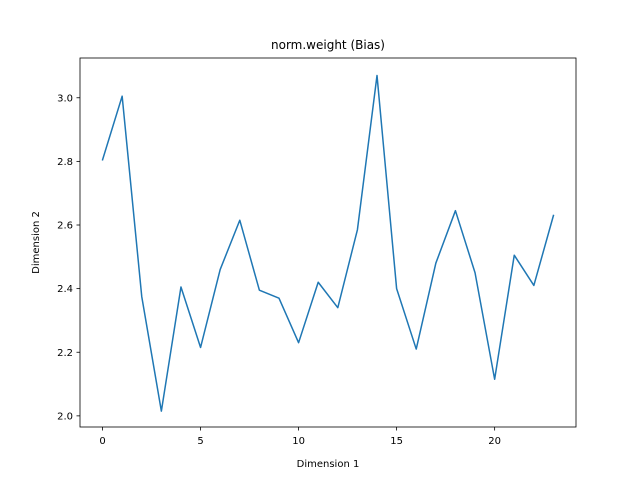 The image size is (640, 480). What do you see at coordinates (65, 226) in the screenshot?
I see `y-tick-label-2.6: 2.6` at bounding box center [65, 226].